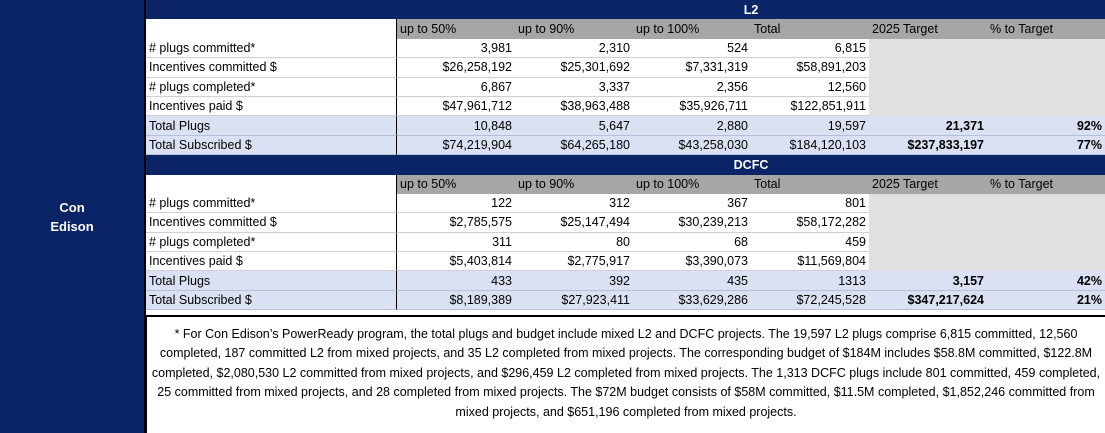 This screenshot has width=1105, height=433. Describe the element at coordinates (1046, 145) in the screenshot. I see `pct-to-target-cell: 77%` at that location.